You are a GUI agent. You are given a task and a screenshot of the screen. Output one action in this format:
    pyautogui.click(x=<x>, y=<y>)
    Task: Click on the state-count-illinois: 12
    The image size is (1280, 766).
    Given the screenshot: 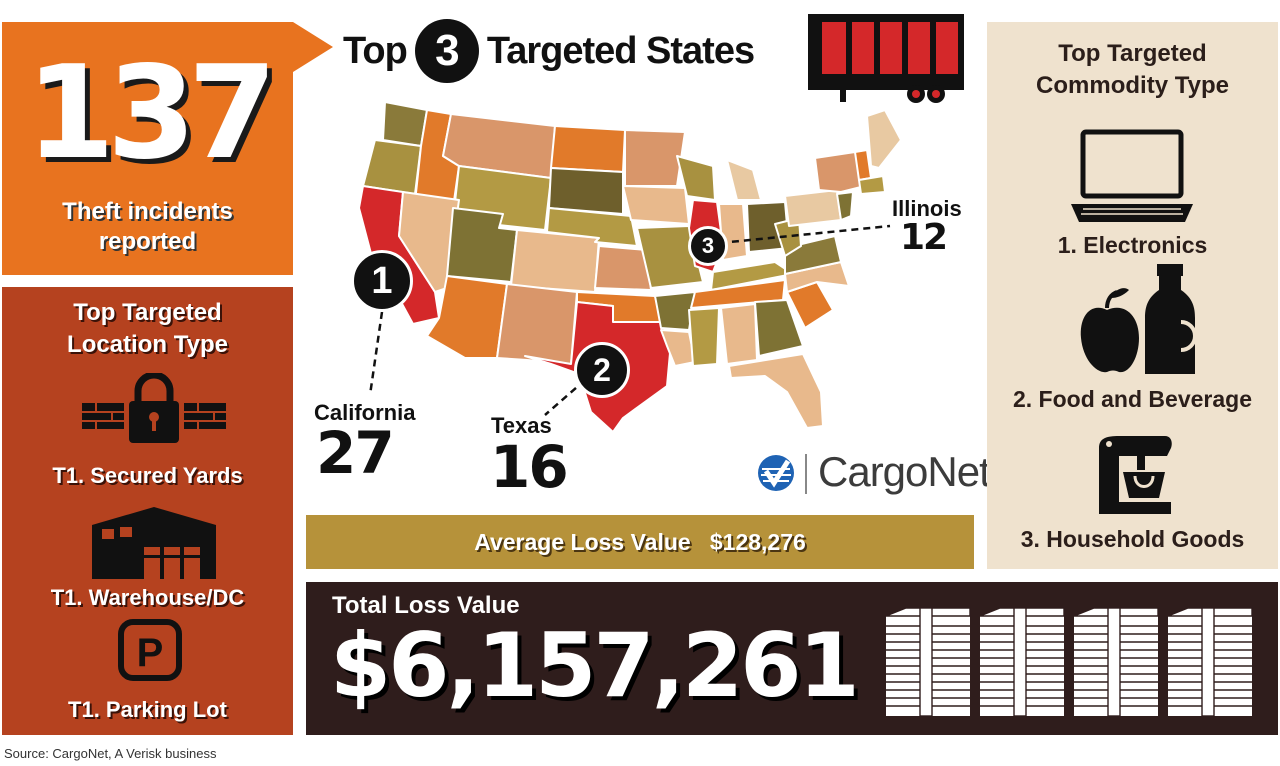 What is the action you would take?
    pyautogui.click(x=924, y=237)
    